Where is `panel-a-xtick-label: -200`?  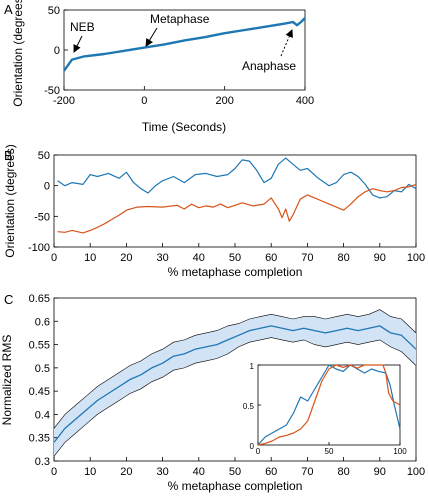 panel-a-xtick-label: -200 is located at coordinates (64, 101).